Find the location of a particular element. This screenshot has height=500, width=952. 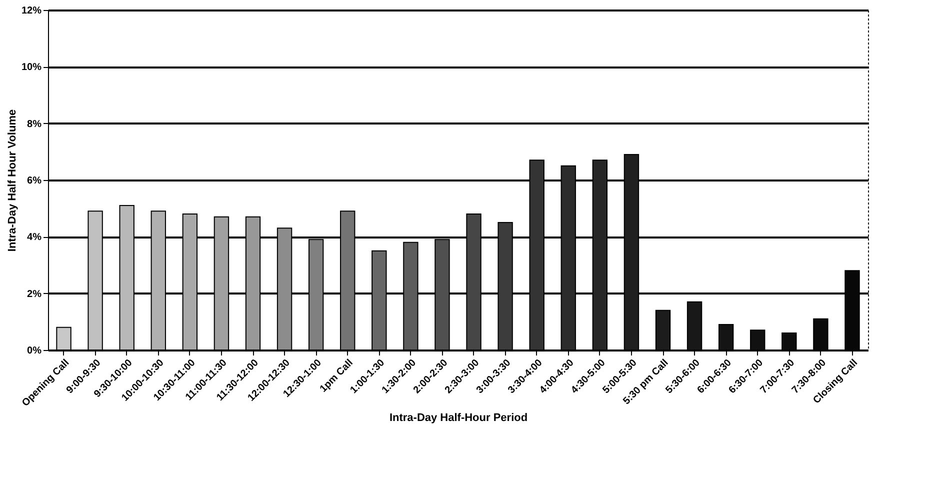

y-tick-label: 6% is located at coordinates (34, 181).